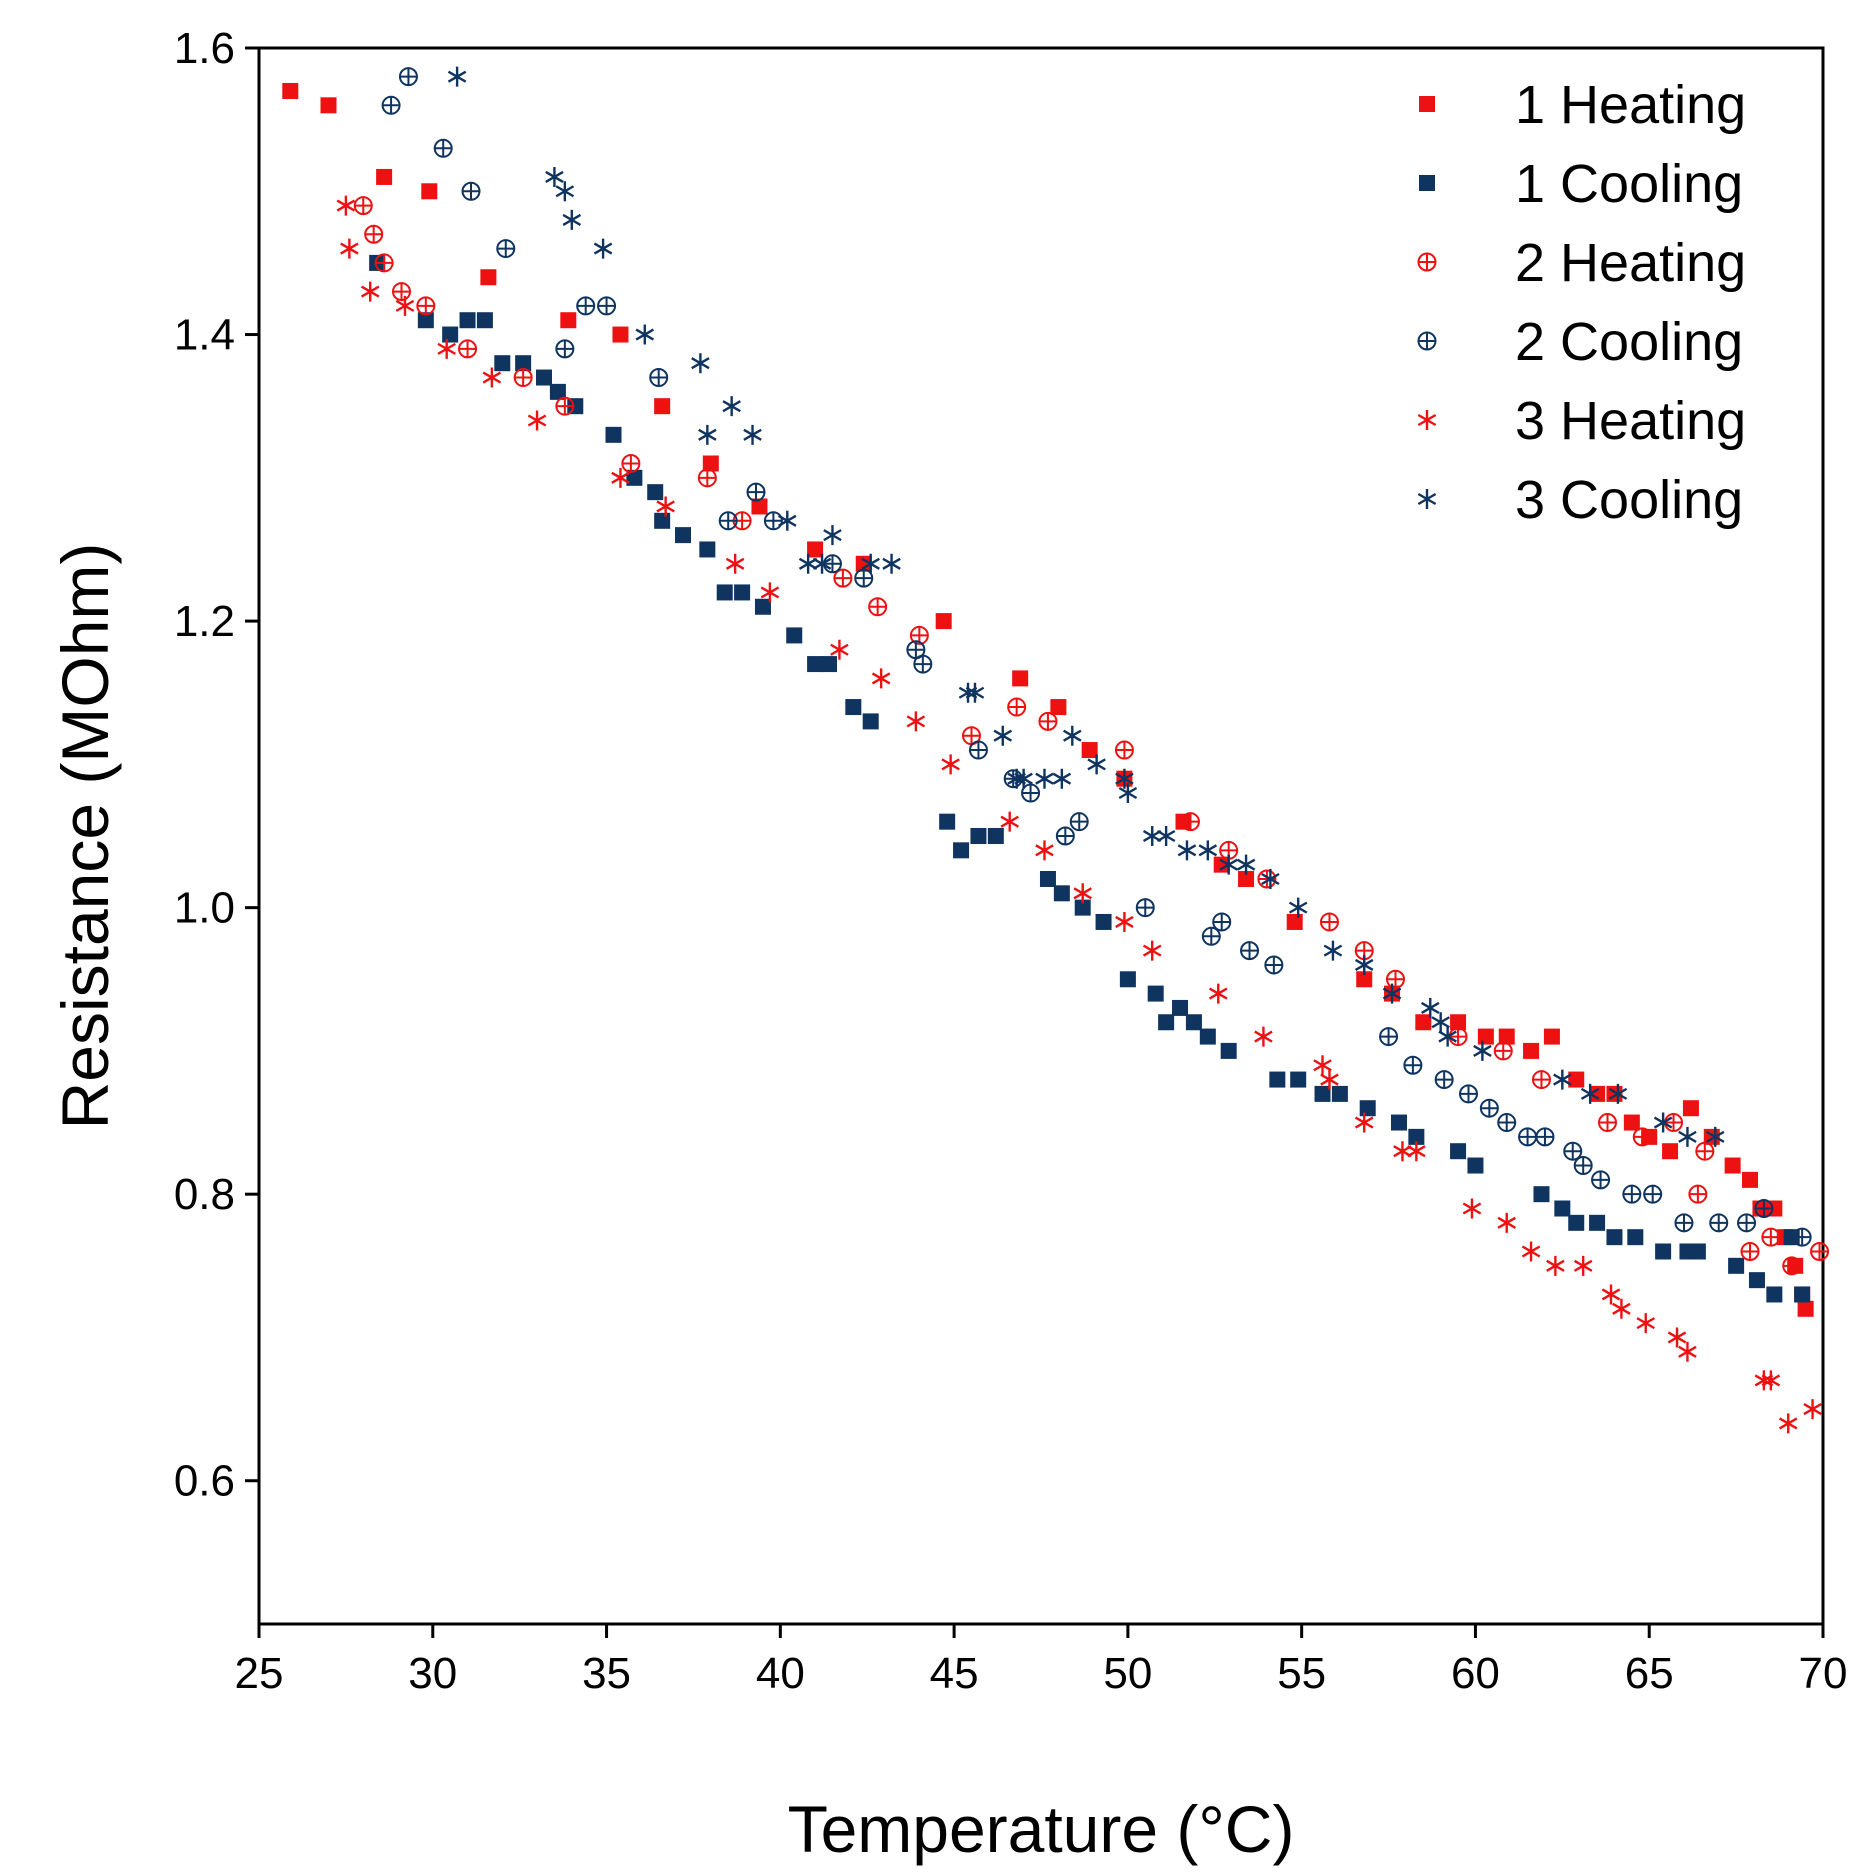 Image resolution: width=1870 pixels, height=1876 pixels. Describe the element at coordinates (204, 908) in the screenshot. I see `y-tick-label: 1.0` at that location.